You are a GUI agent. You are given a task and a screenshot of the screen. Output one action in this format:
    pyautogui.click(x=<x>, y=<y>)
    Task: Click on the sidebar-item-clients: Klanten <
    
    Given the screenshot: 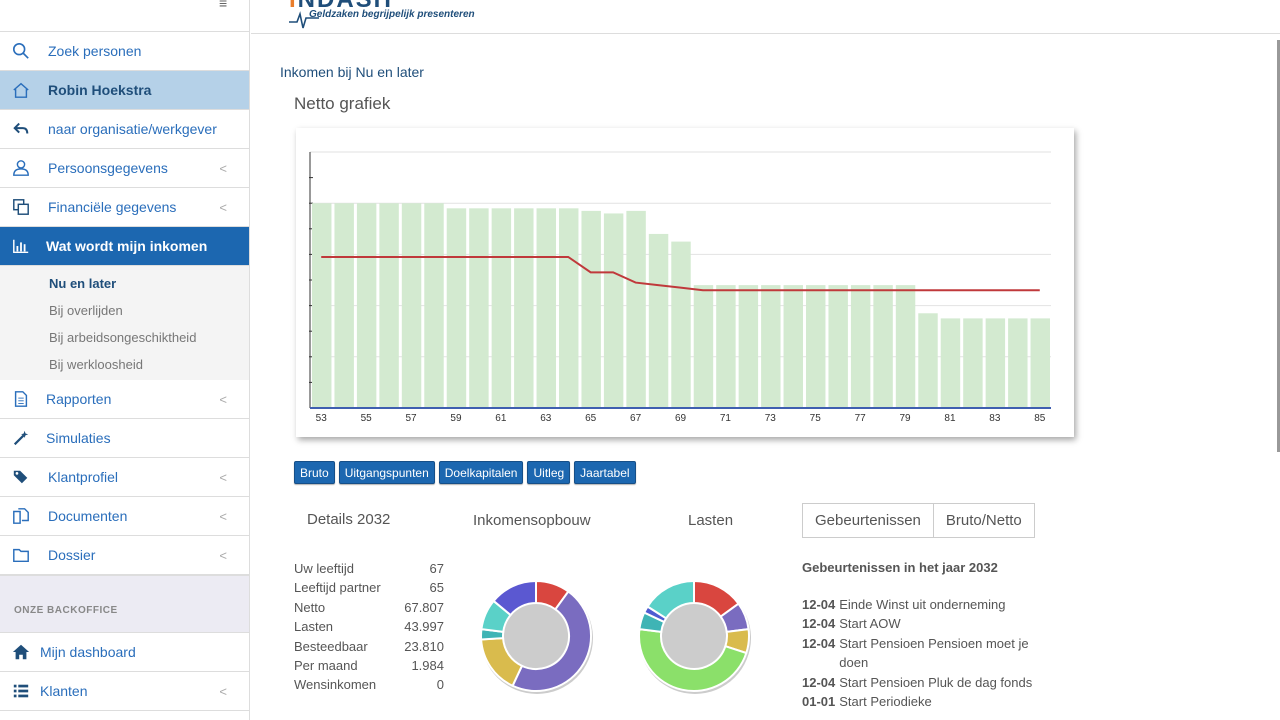 What is the action you would take?
    pyautogui.click(x=124, y=691)
    